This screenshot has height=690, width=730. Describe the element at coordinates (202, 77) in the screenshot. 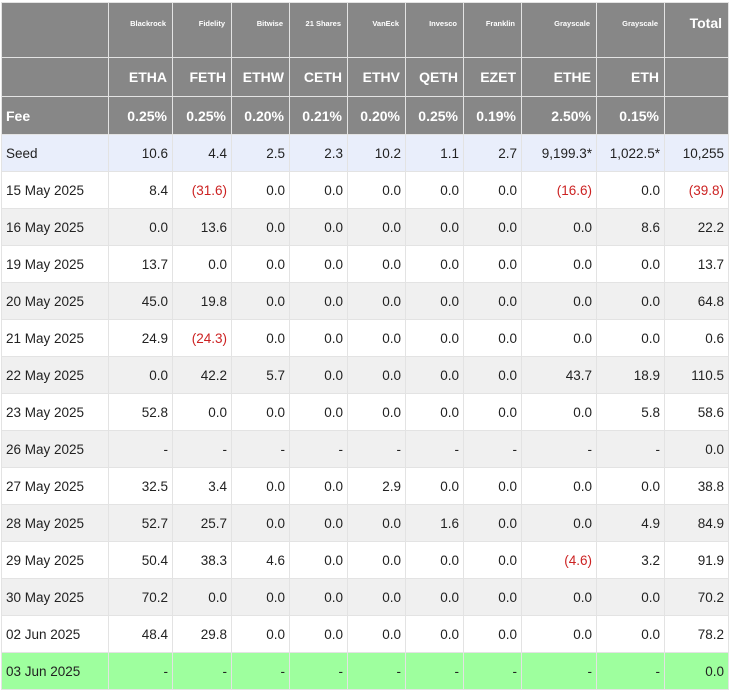

I see `ticker-header: FETH` at that location.